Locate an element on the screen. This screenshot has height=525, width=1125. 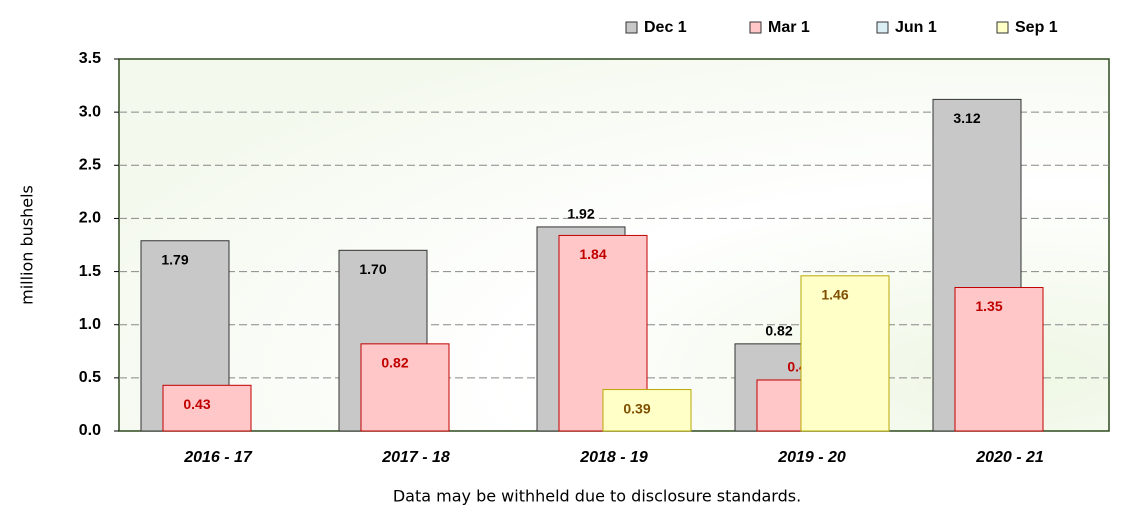
value-label: 3.12 is located at coordinates (966, 118).